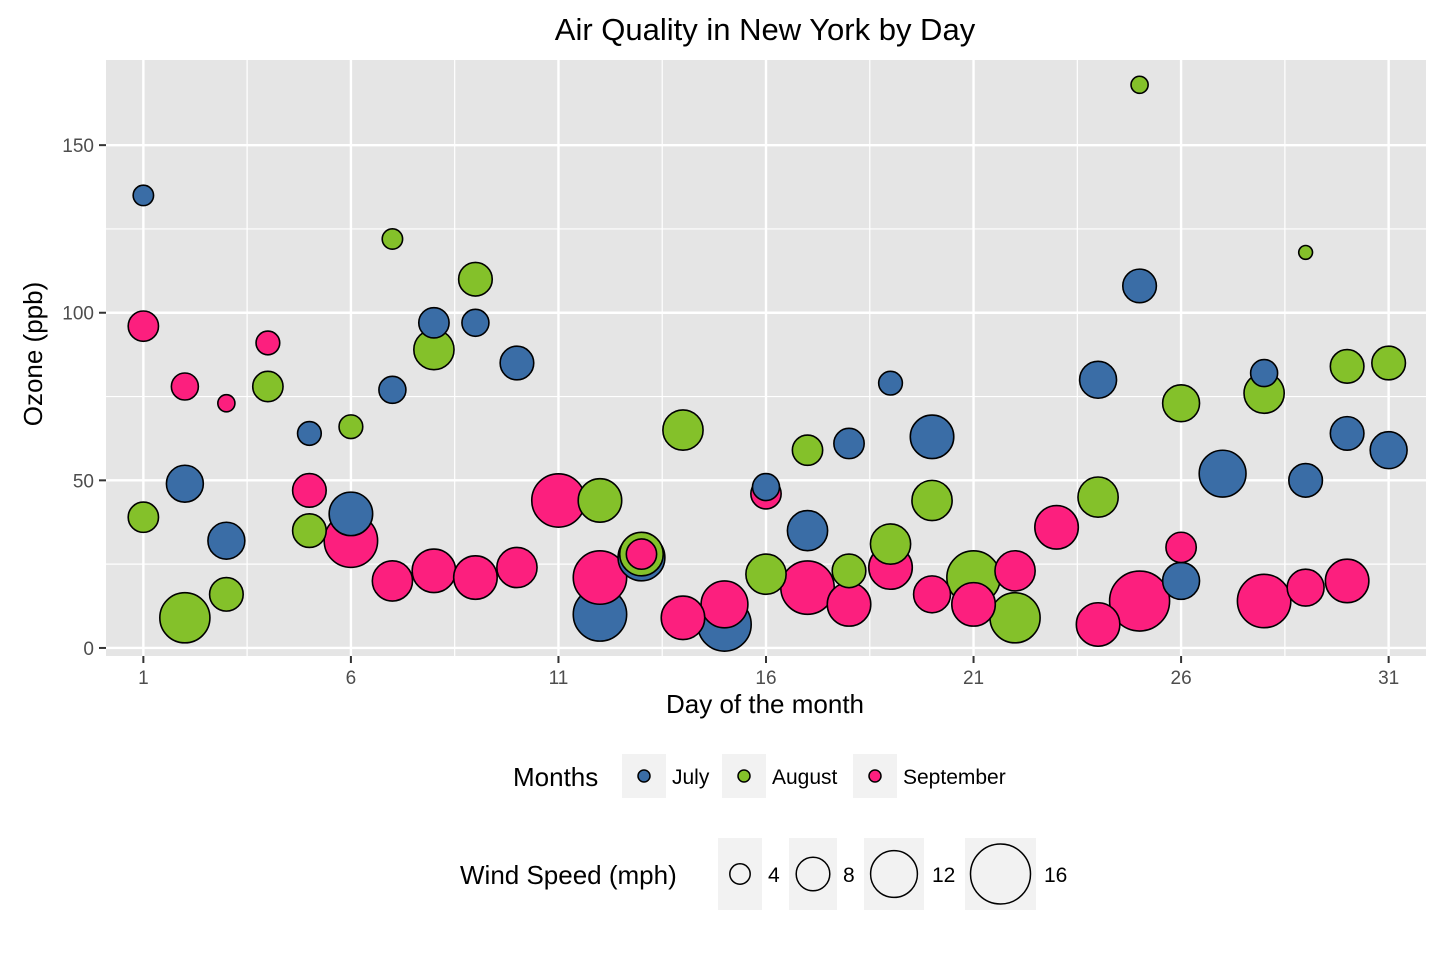 Image resolution: width=1440 pixels, height=960 pixels. What do you see at coordinates (774, 875) in the screenshot?
I see `legend-size-label: 4` at bounding box center [774, 875].